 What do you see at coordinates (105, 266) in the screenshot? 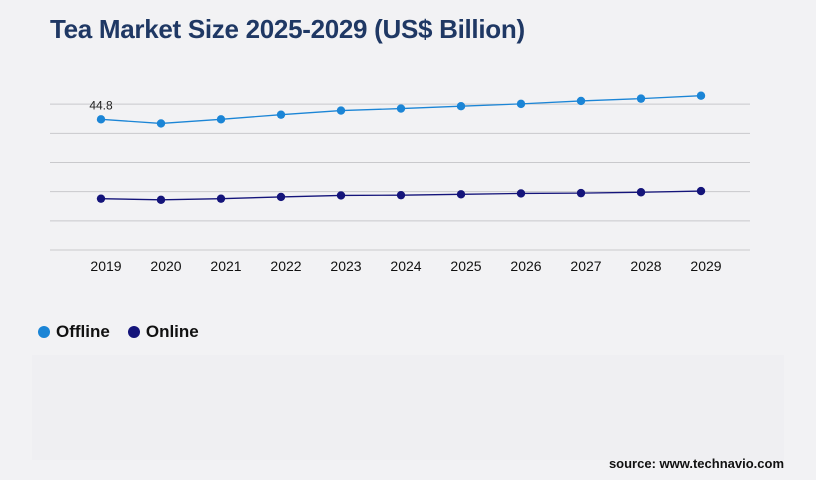
I see `x-tick-label: 2019` at bounding box center [105, 266].